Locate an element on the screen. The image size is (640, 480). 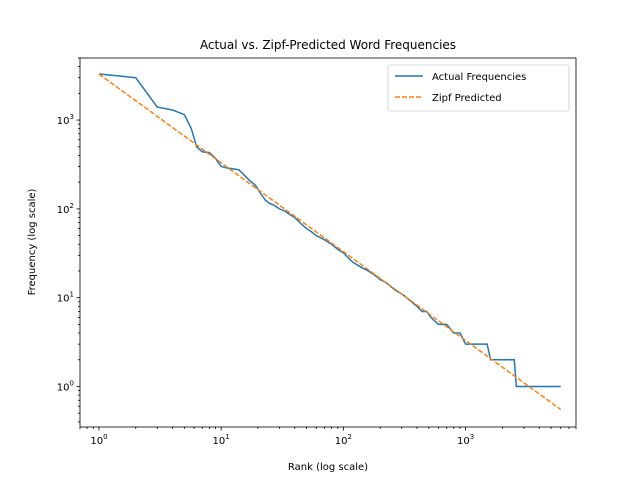
y-tick-label: 10⁰ is located at coordinates (65, 387).